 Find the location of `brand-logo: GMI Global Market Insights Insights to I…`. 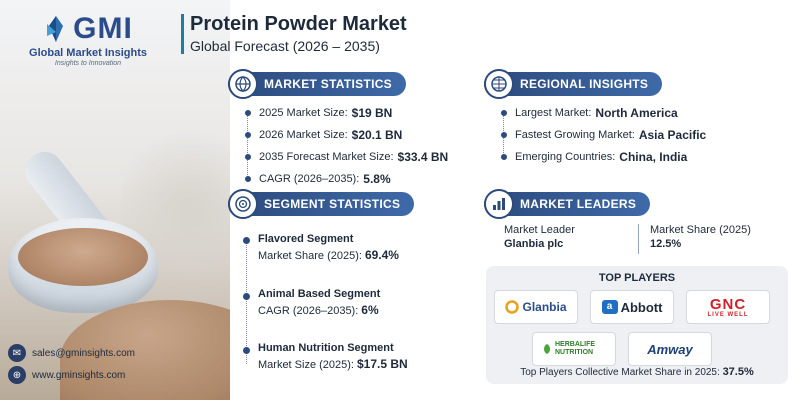

brand-logo: GMI Global Market Insights Insights to I… is located at coordinates (88, 39).